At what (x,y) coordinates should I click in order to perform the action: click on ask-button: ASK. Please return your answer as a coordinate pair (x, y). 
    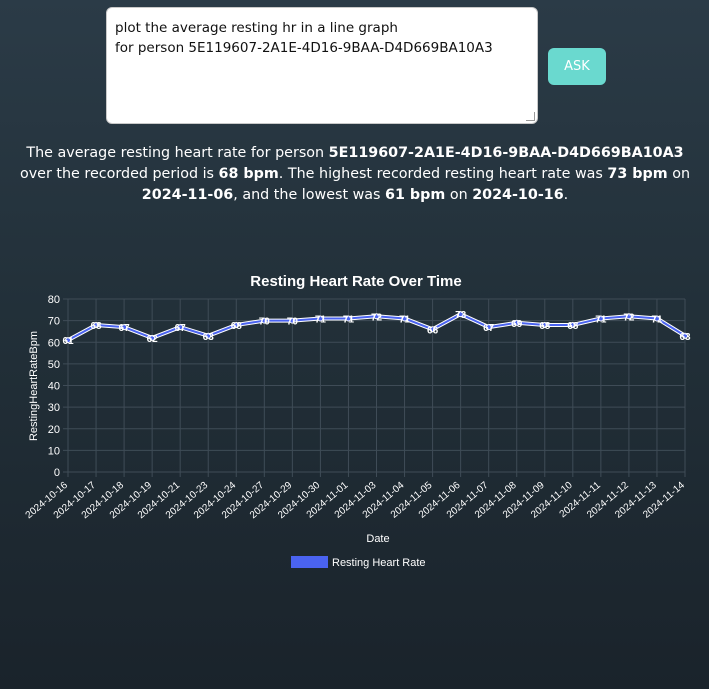
    Looking at the image, I should click on (577, 66).